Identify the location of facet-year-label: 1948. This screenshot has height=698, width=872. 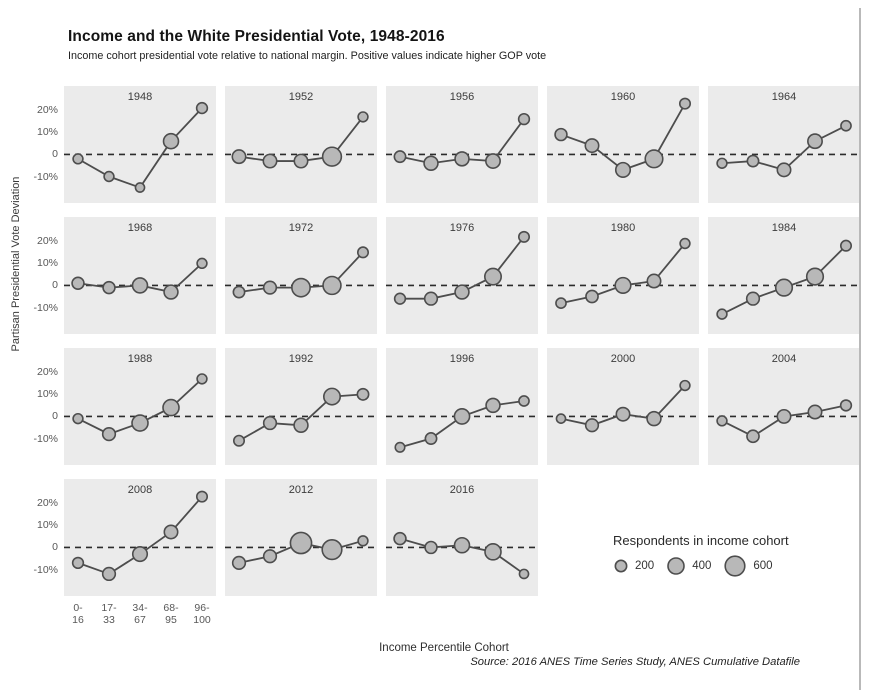
(140, 97).